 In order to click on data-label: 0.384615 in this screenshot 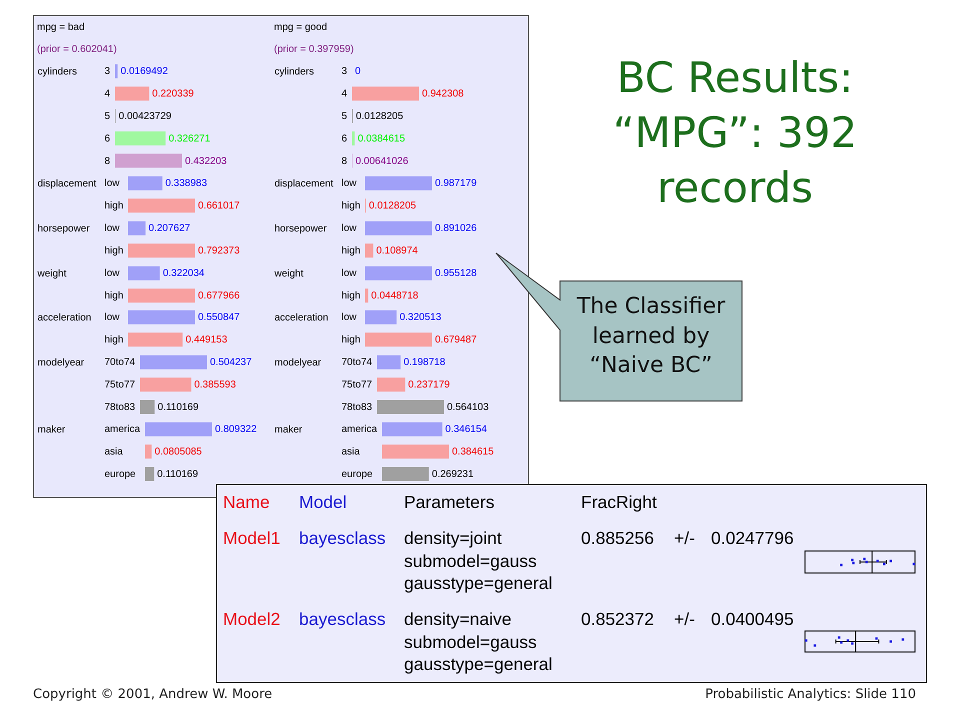, I will do `click(473, 452)`.